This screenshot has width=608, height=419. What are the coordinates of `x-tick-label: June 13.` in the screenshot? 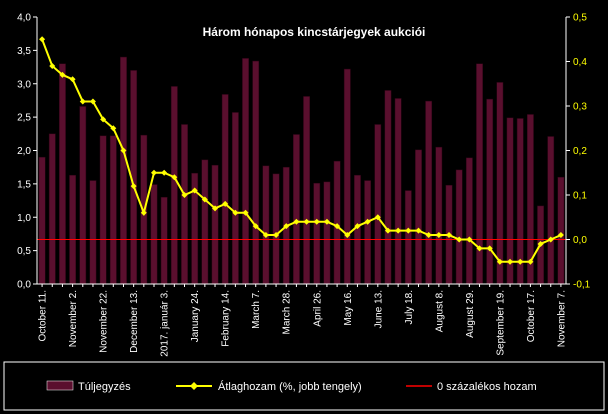 It's located at (378, 309).